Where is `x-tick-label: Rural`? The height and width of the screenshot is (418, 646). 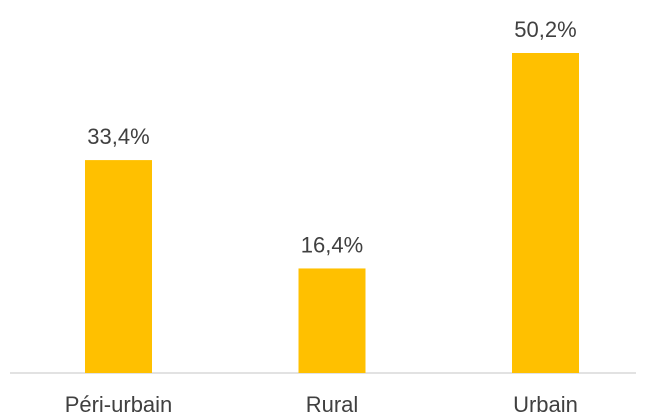 x-tick-label: Rural is located at coordinates (332, 404).